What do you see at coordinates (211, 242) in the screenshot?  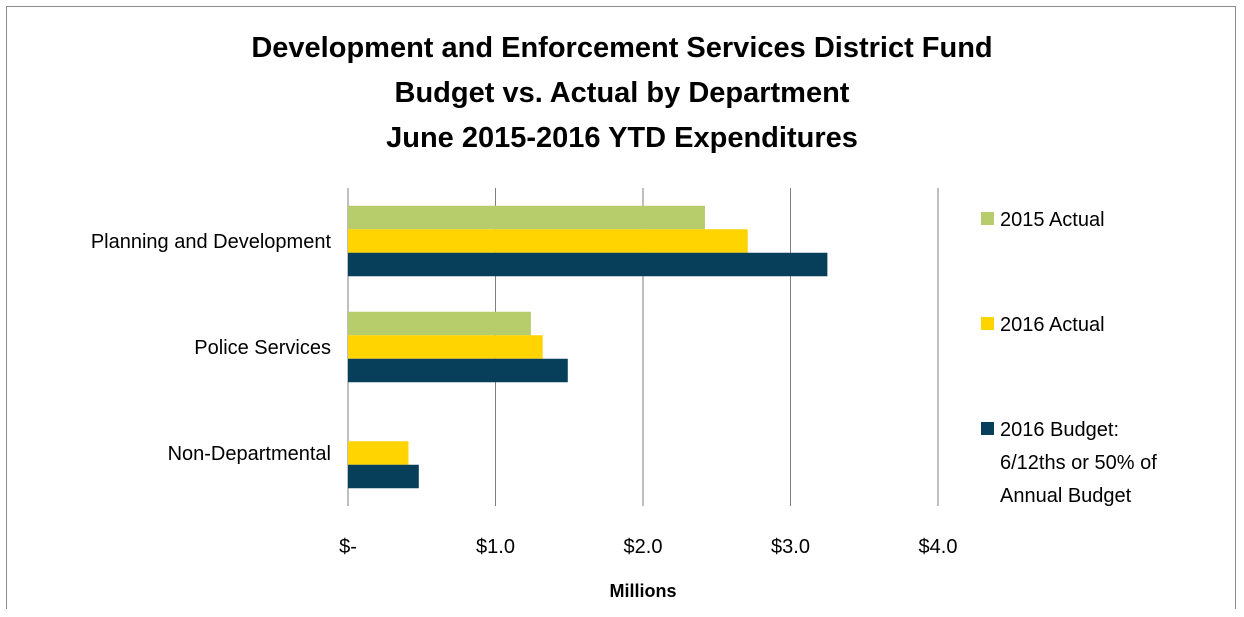 I see `category-label: Planning and Development` at bounding box center [211, 242].